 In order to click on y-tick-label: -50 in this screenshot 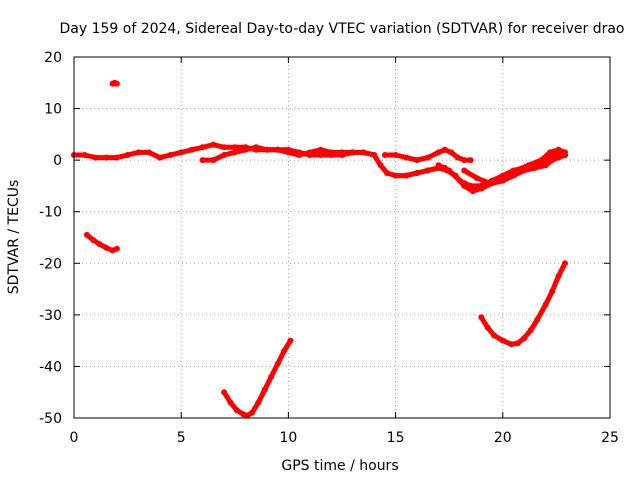, I will do `click(50, 419)`.